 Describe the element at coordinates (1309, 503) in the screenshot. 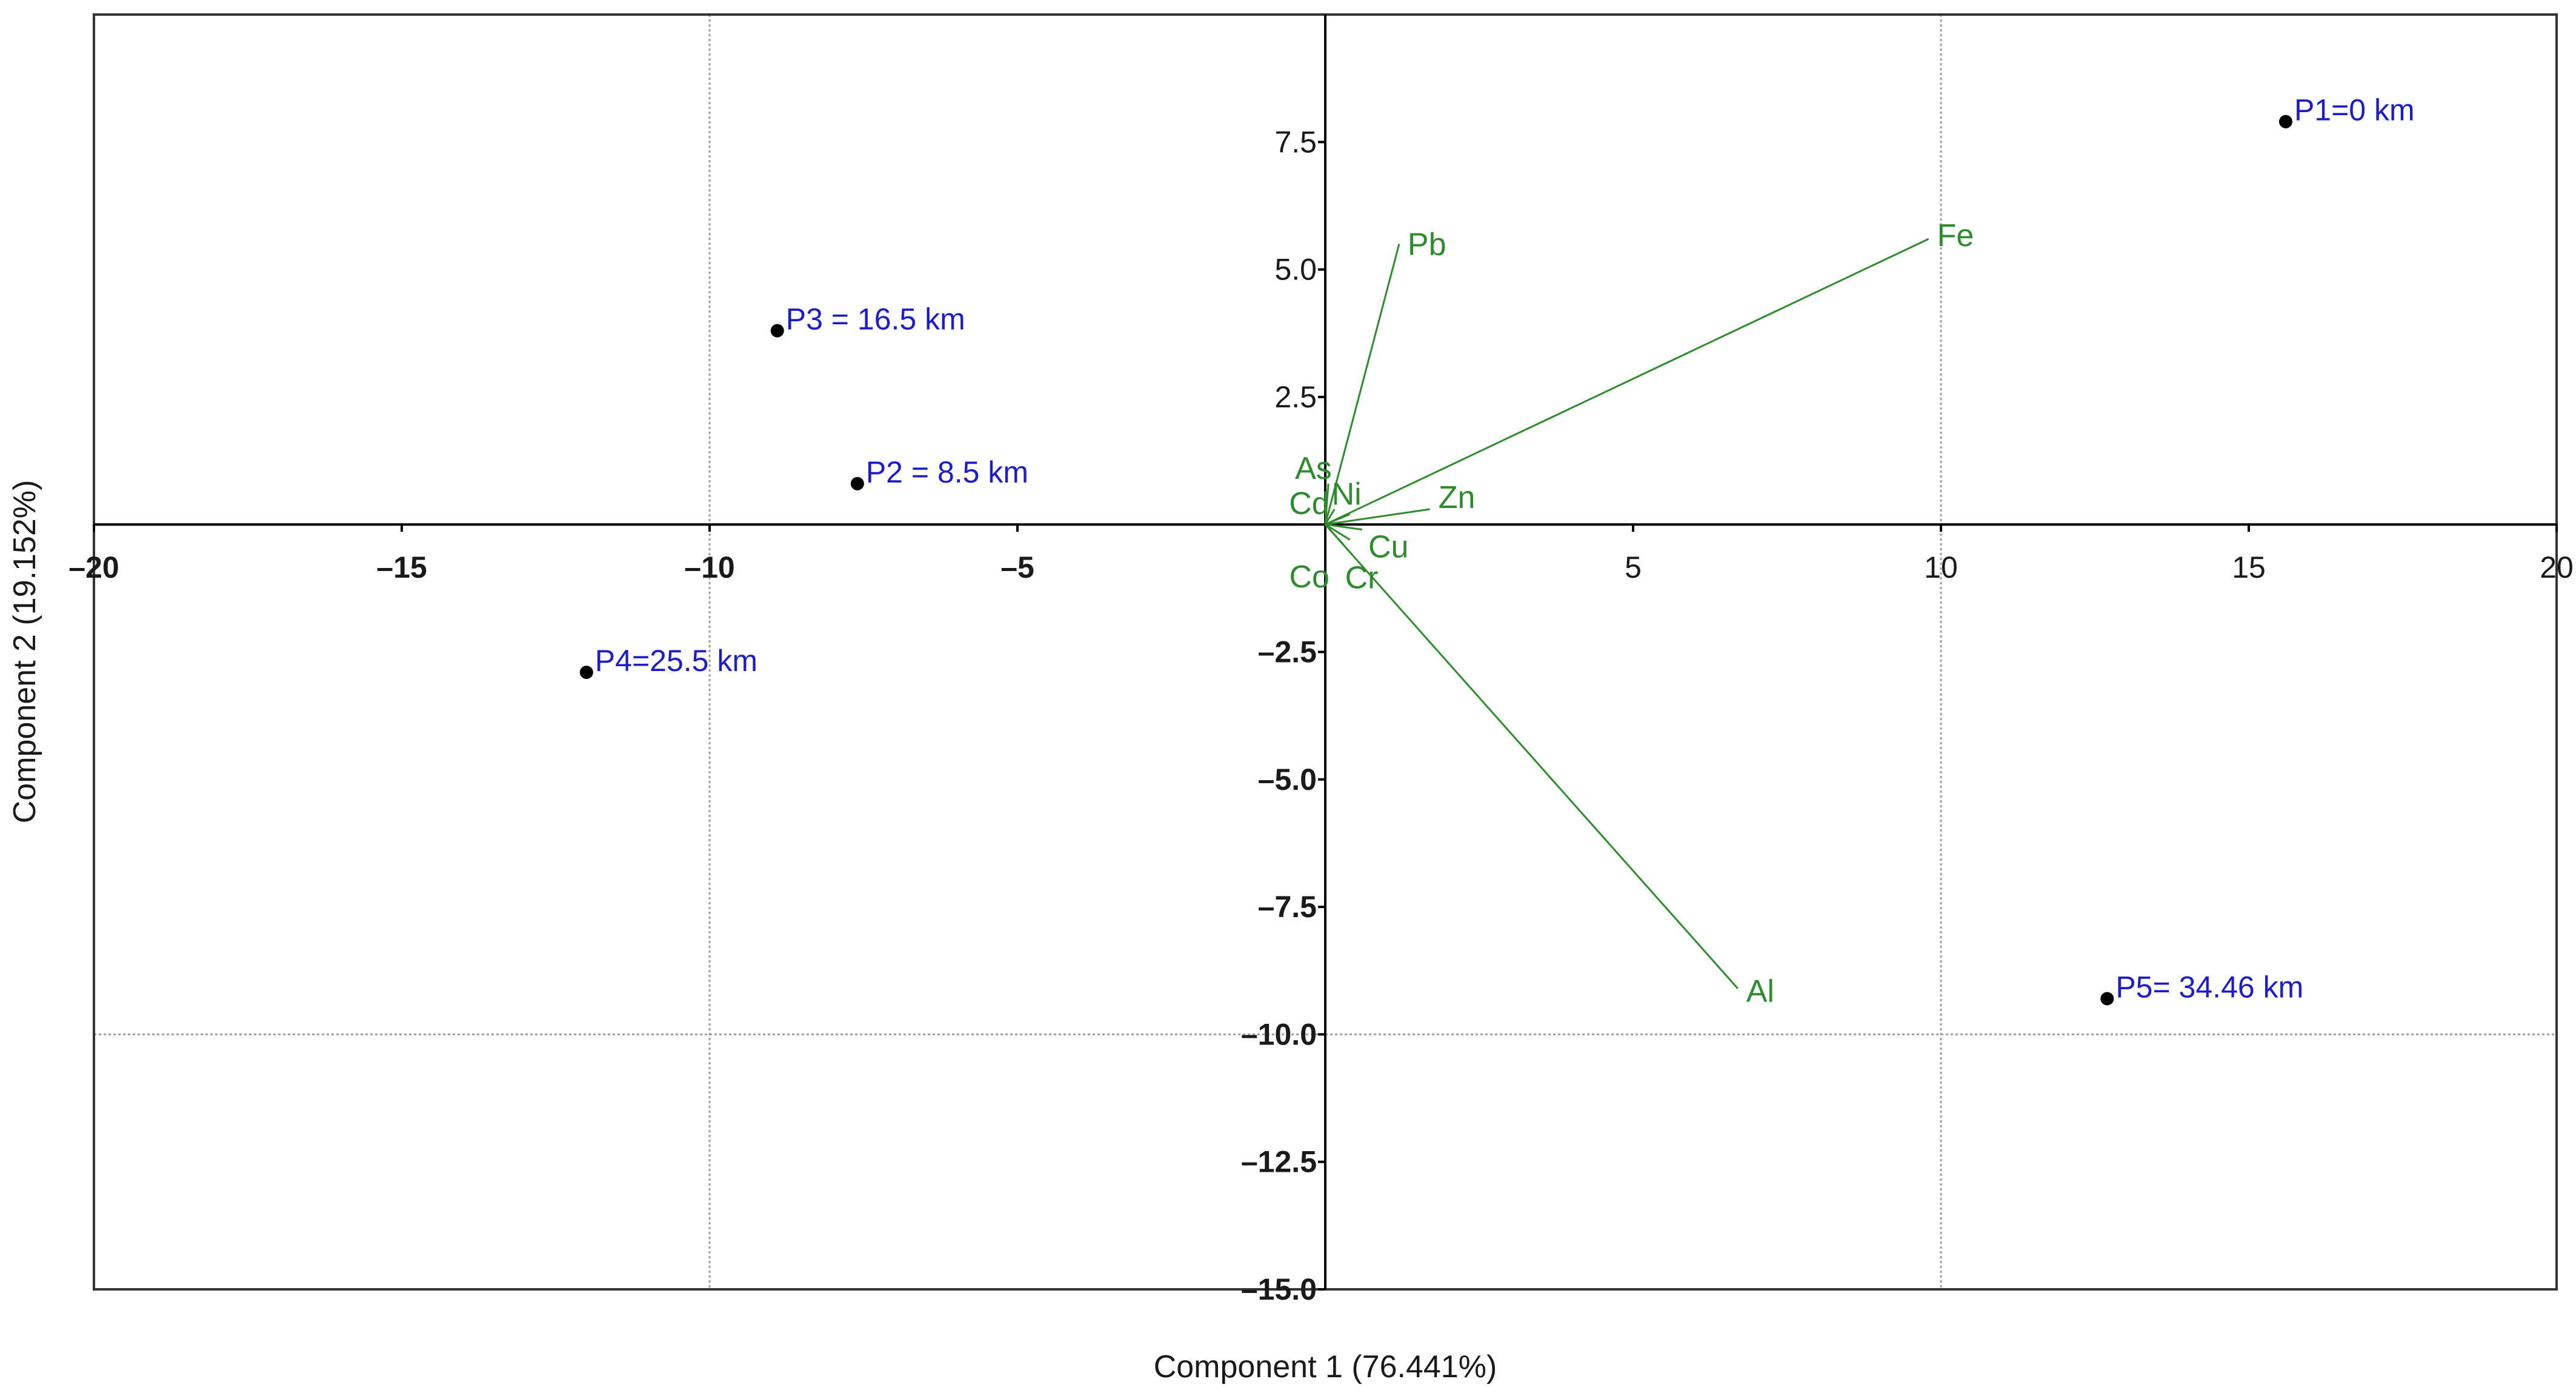

I see `variable-label: Cd` at that location.